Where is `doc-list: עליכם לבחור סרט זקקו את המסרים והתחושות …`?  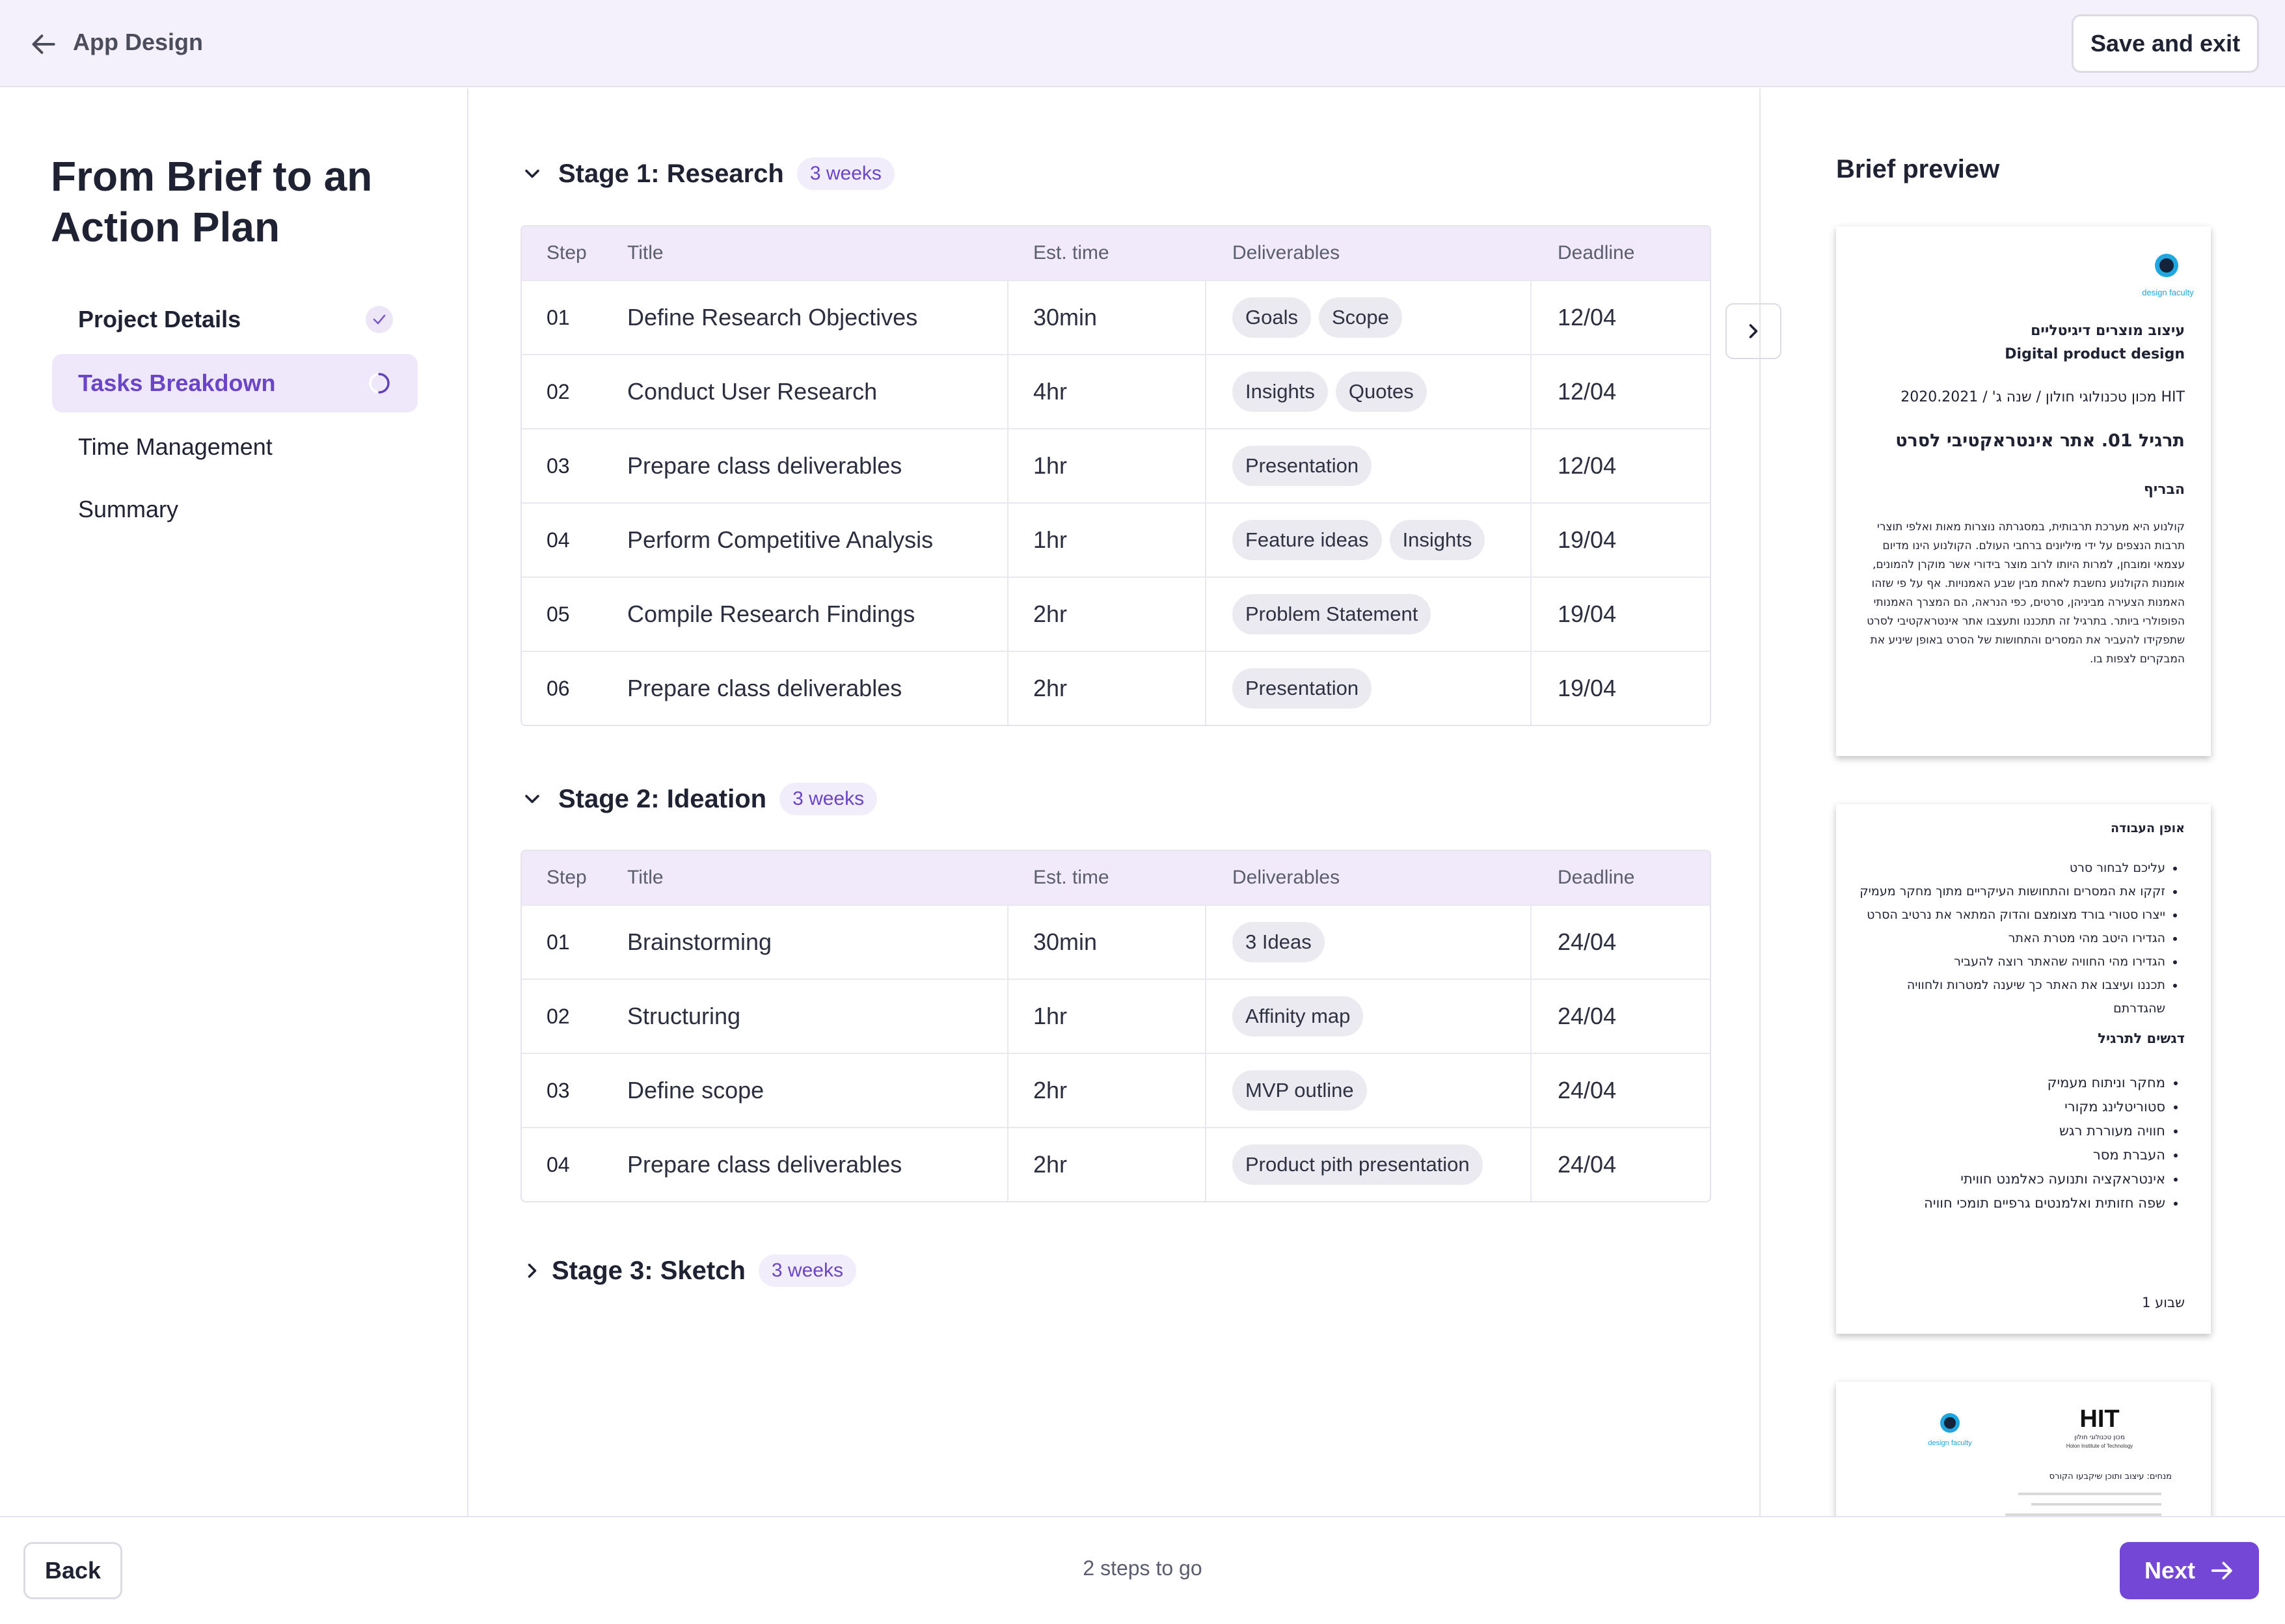 doc-list: עליכם לבחור סרט זקקו את המסרים והתחושות … is located at coordinates (2019, 938).